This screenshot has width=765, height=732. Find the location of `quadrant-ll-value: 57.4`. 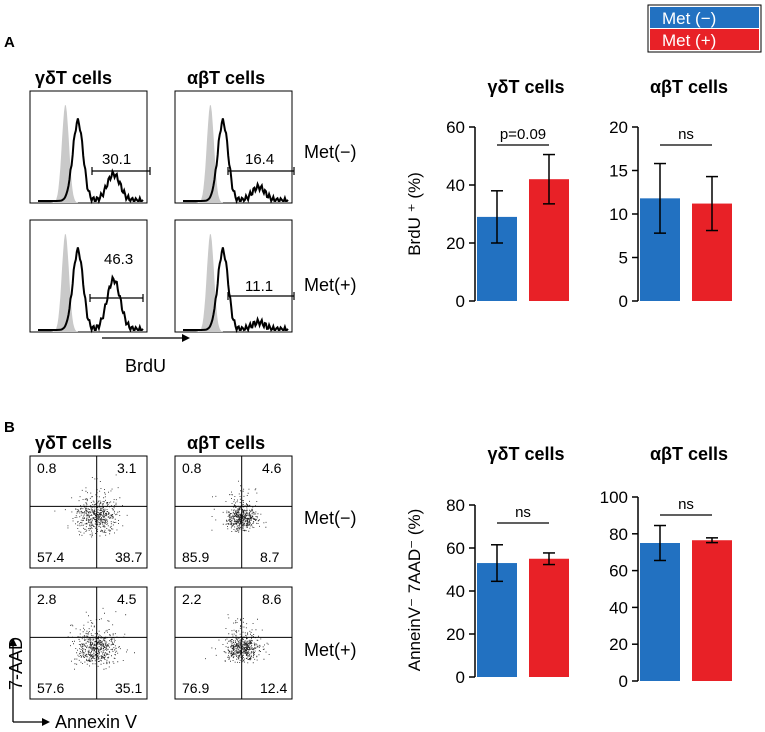

quadrant-ll-value: 57.4 is located at coordinates (50, 557).